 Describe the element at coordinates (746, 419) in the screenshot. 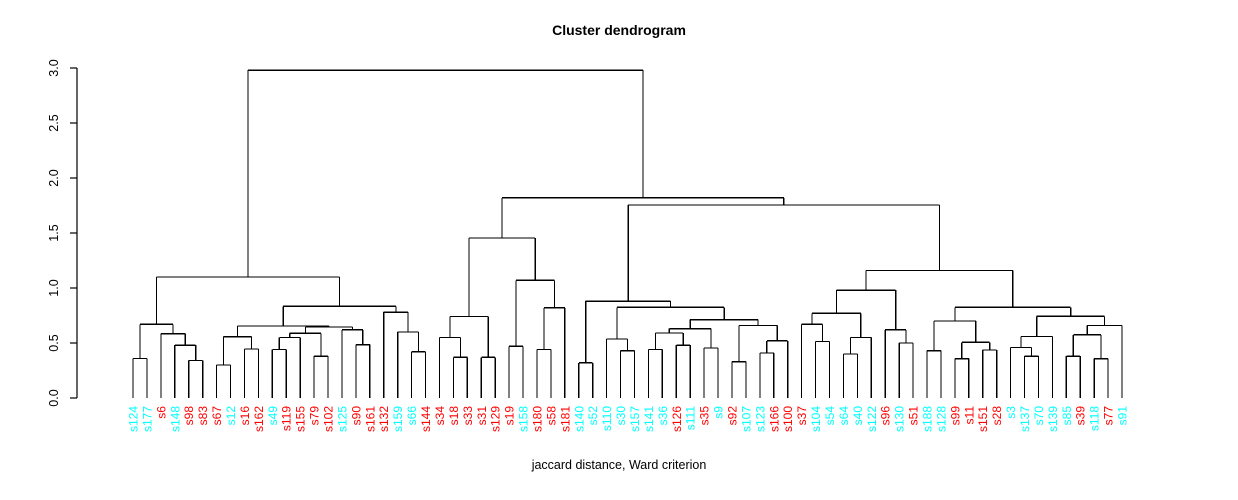

I see `leaf-label: s107` at that location.